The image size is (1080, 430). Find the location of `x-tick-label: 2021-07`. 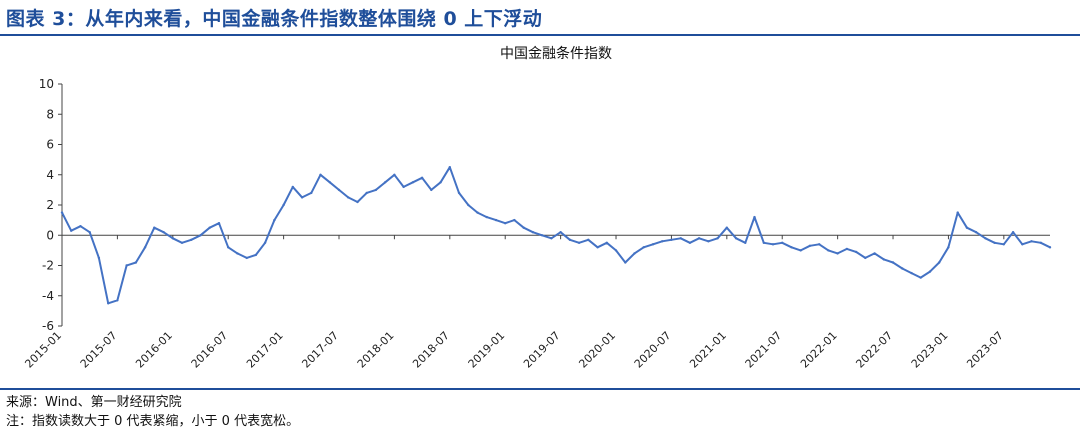

x-tick-label: 2021-07 is located at coordinates (764, 350).